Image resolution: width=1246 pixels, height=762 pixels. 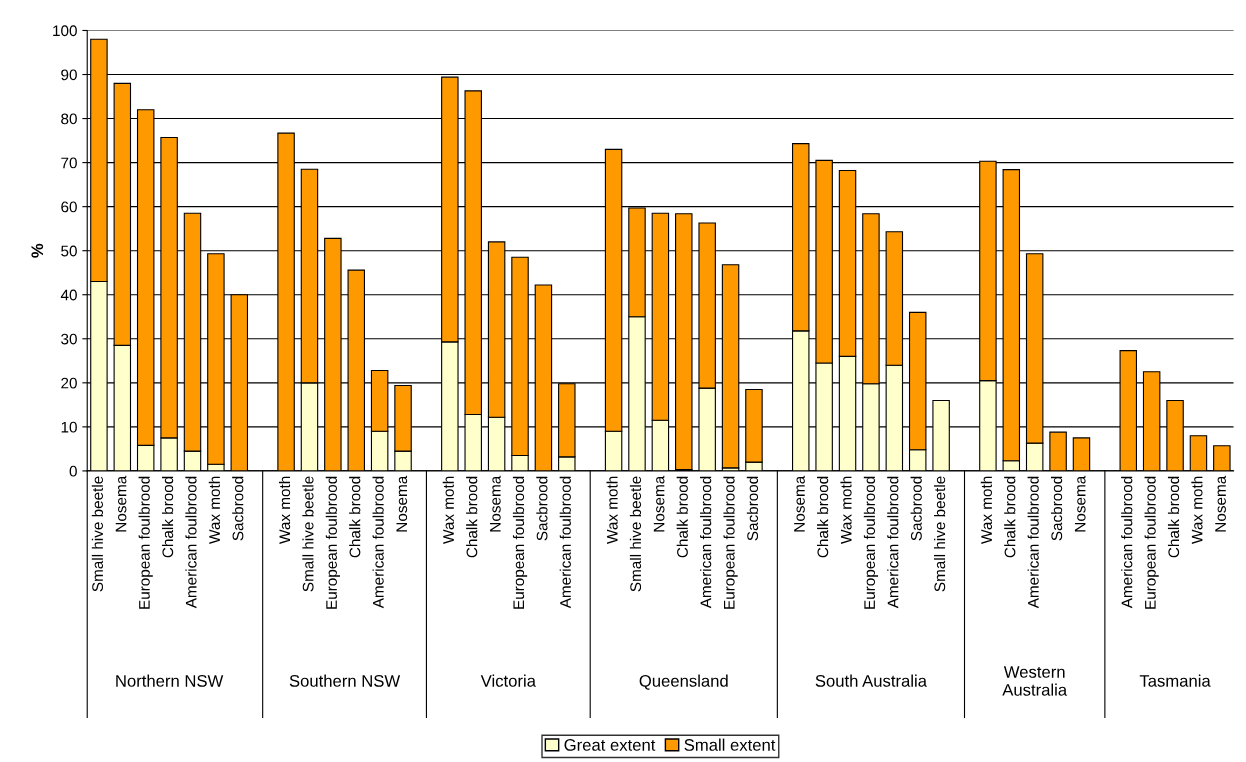 I want to click on text: Queensland, so click(x=683, y=682).